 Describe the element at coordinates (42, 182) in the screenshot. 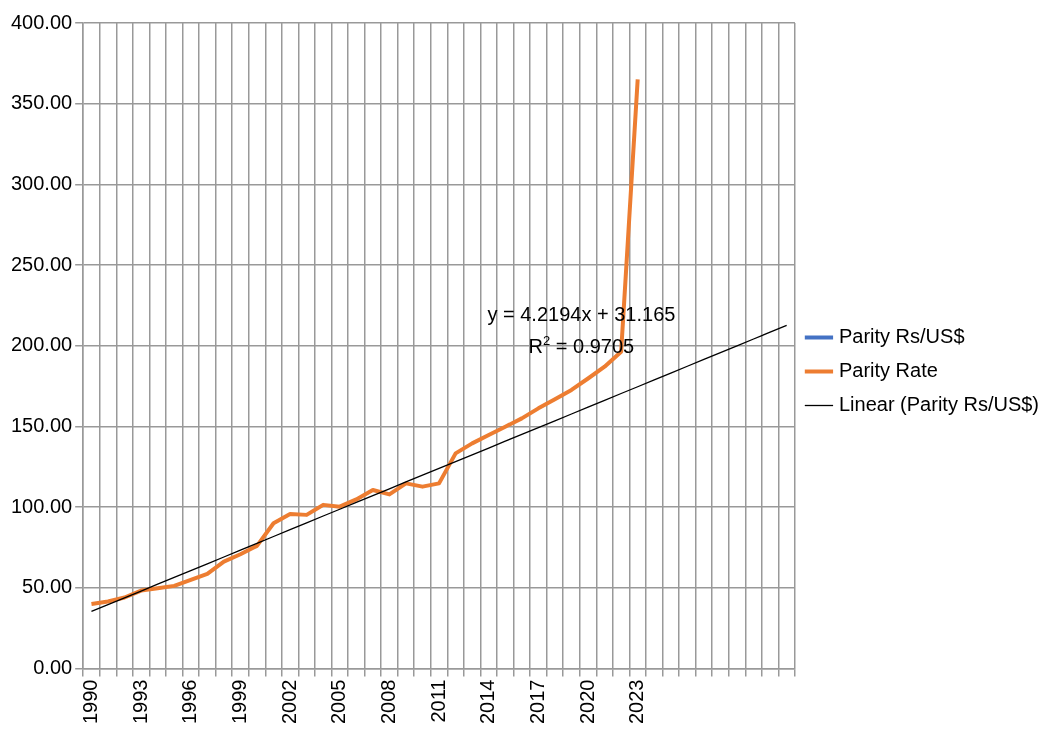

I see `y-tick-label: 300.00` at that location.